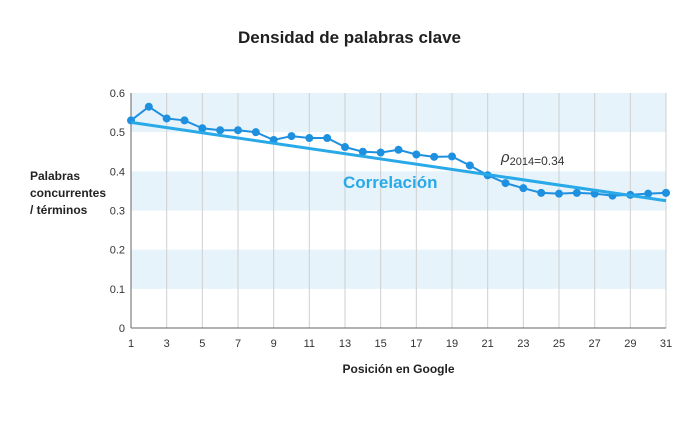 This screenshot has height=431, width=699. What do you see at coordinates (349, 37) in the screenshot?
I see `chart-title: Densidad de palabras clave` at bounding box center [349, 37].